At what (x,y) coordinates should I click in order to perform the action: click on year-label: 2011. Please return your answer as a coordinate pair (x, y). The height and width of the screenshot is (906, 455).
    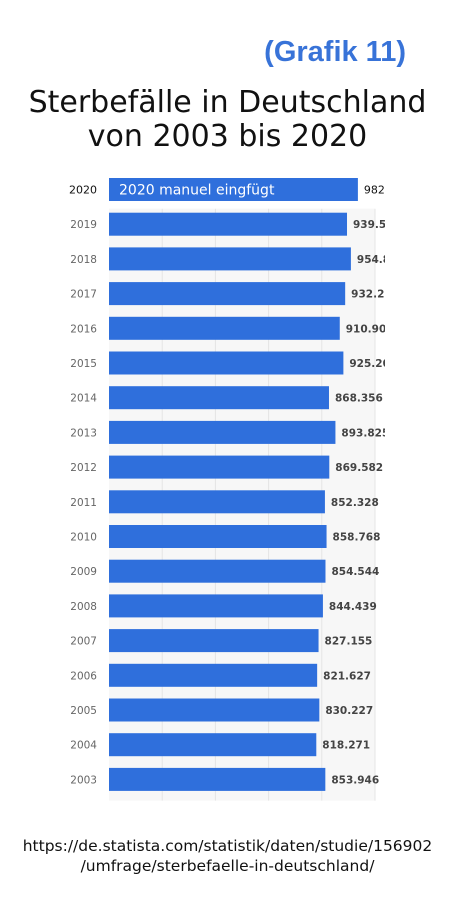
    Looking at the image, I should click on (83, 503).